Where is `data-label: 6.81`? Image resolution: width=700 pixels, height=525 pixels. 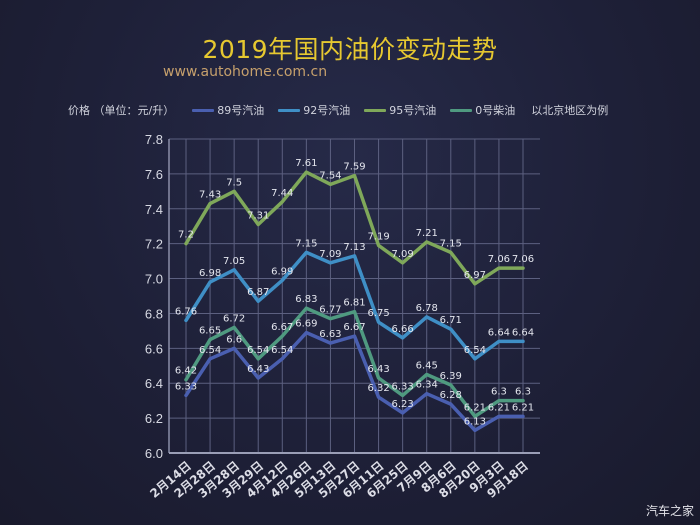 data-label: 6.81 is located at coordinates (354, 303).